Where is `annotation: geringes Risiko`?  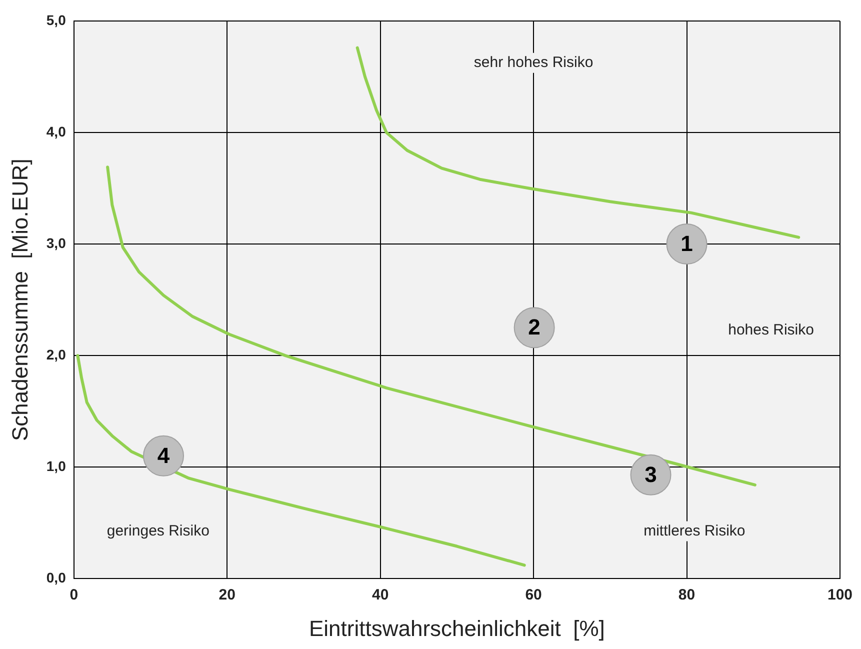
annotation: geringes Risiko is located at coordinates (158, 531).